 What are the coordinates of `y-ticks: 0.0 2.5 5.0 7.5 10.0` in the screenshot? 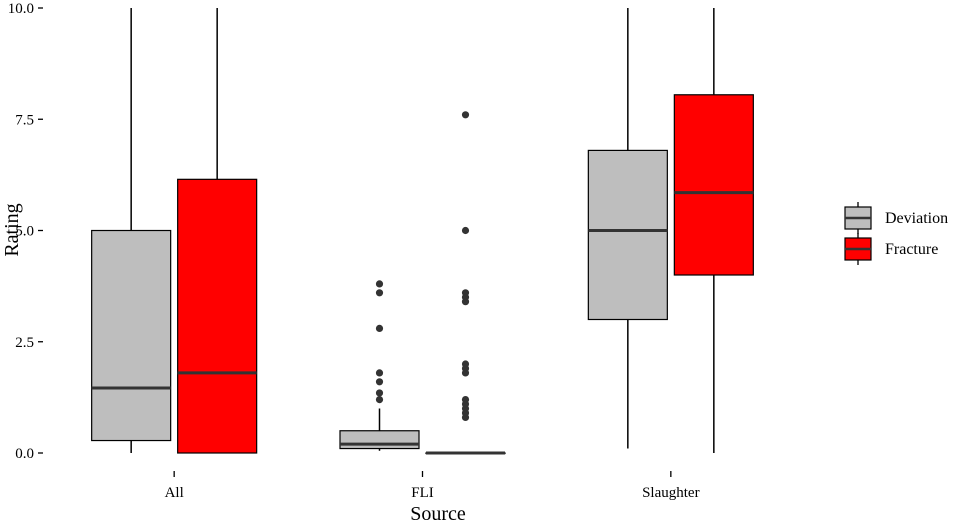 It's located at (25, 231).